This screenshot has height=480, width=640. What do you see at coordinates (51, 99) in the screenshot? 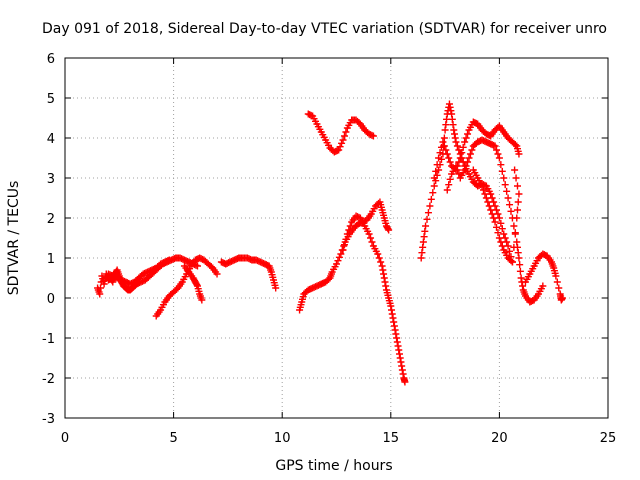
I see `y-tick-label: 5` at bounding box center [51, 99].